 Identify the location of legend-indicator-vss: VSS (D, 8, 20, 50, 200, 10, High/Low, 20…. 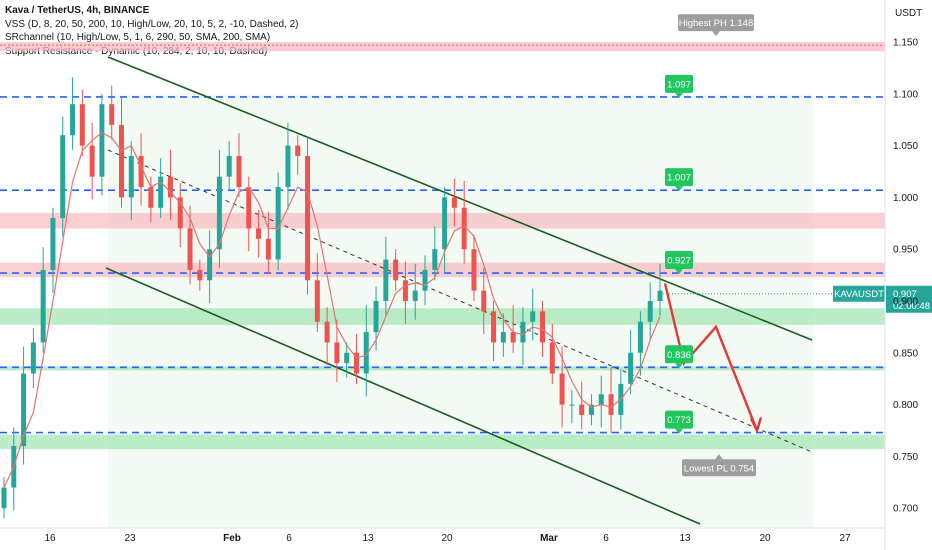
(152, 24).